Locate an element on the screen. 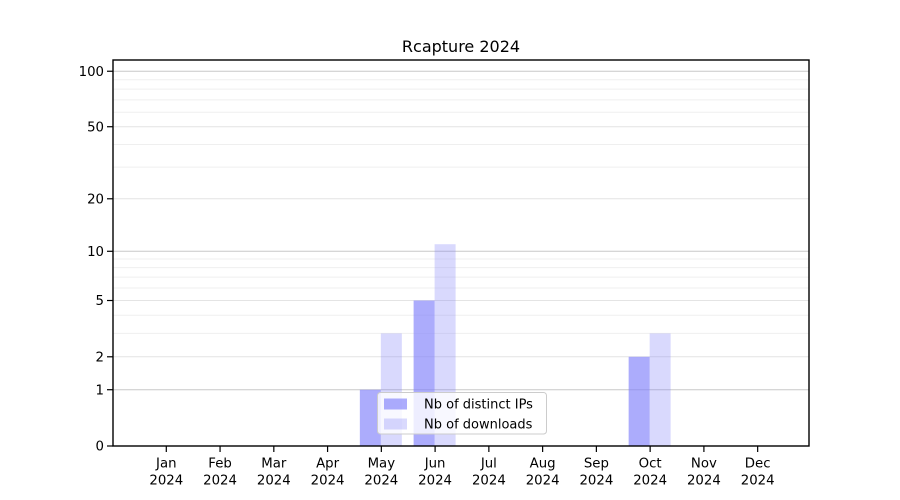 This screenshot has width=900, height=500. x-tick-label-year-nov: 2024 is located at coordinates (704, 481).